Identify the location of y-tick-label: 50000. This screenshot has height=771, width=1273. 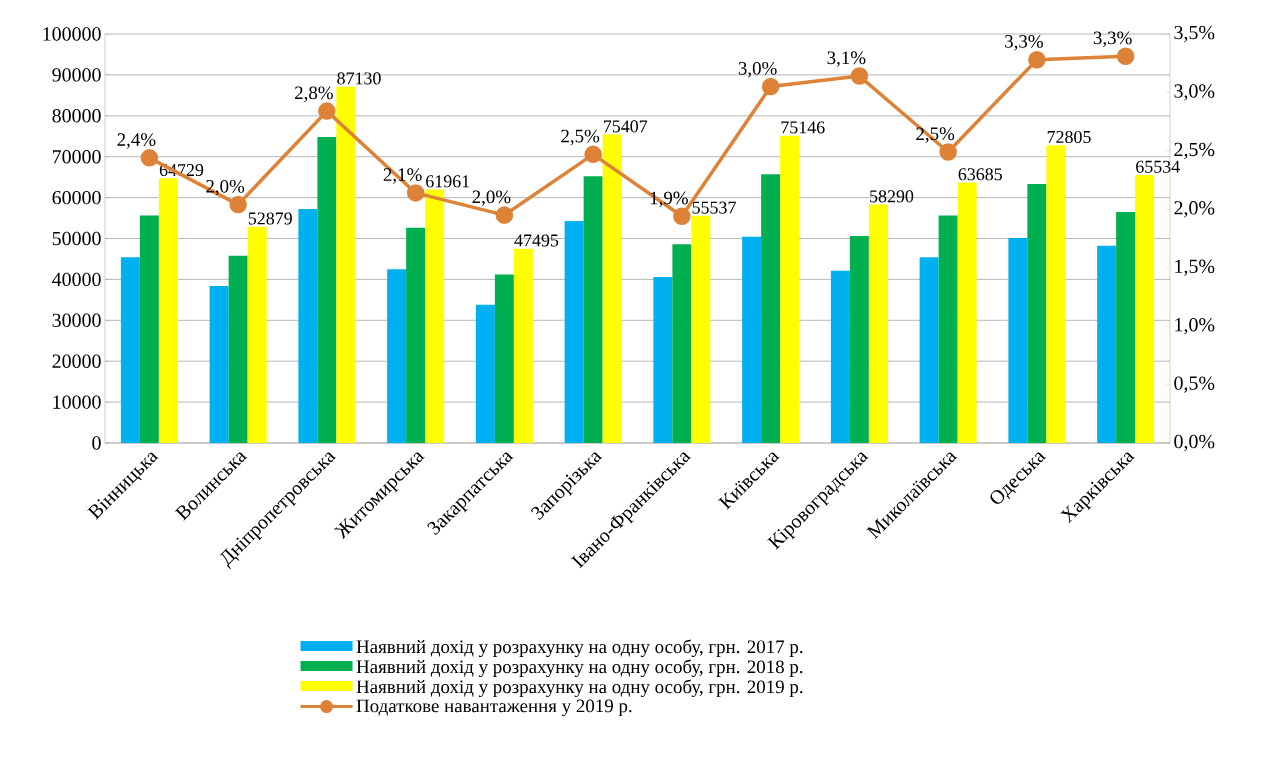
(76, 238).